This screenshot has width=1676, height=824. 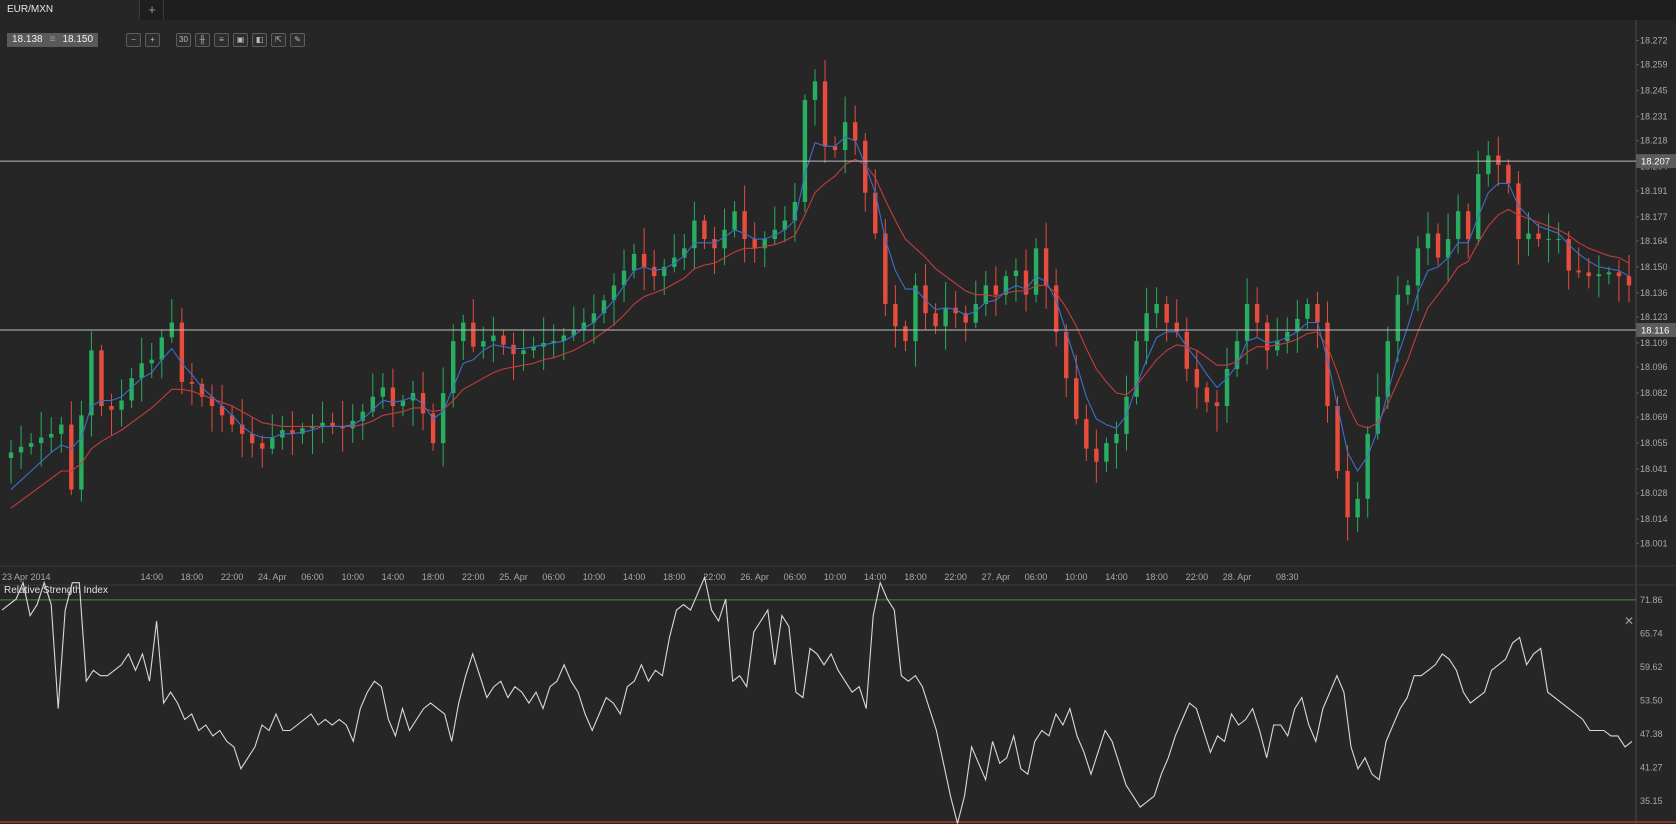 What do you see at coordinates (1651, 667) in the screenshot?
I see `rsi-tick-label: 59.62` at bounding box center [1651, 667].